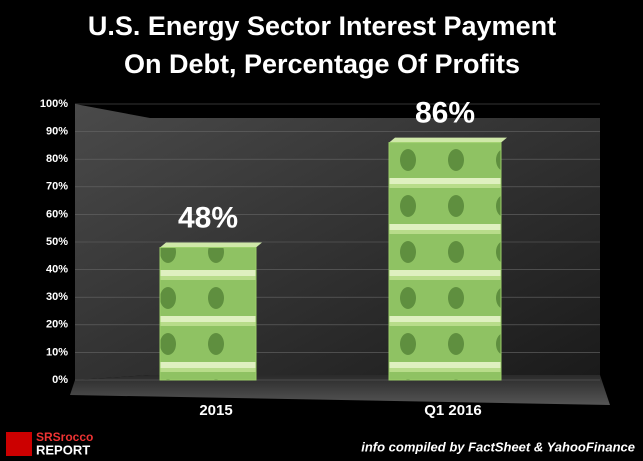 Image resolution: width=643 pixels, height=461 pixels. Describe the element at coordinates (60, 380) in the screenshot. I see `y-tick-label: 0%` at that location.